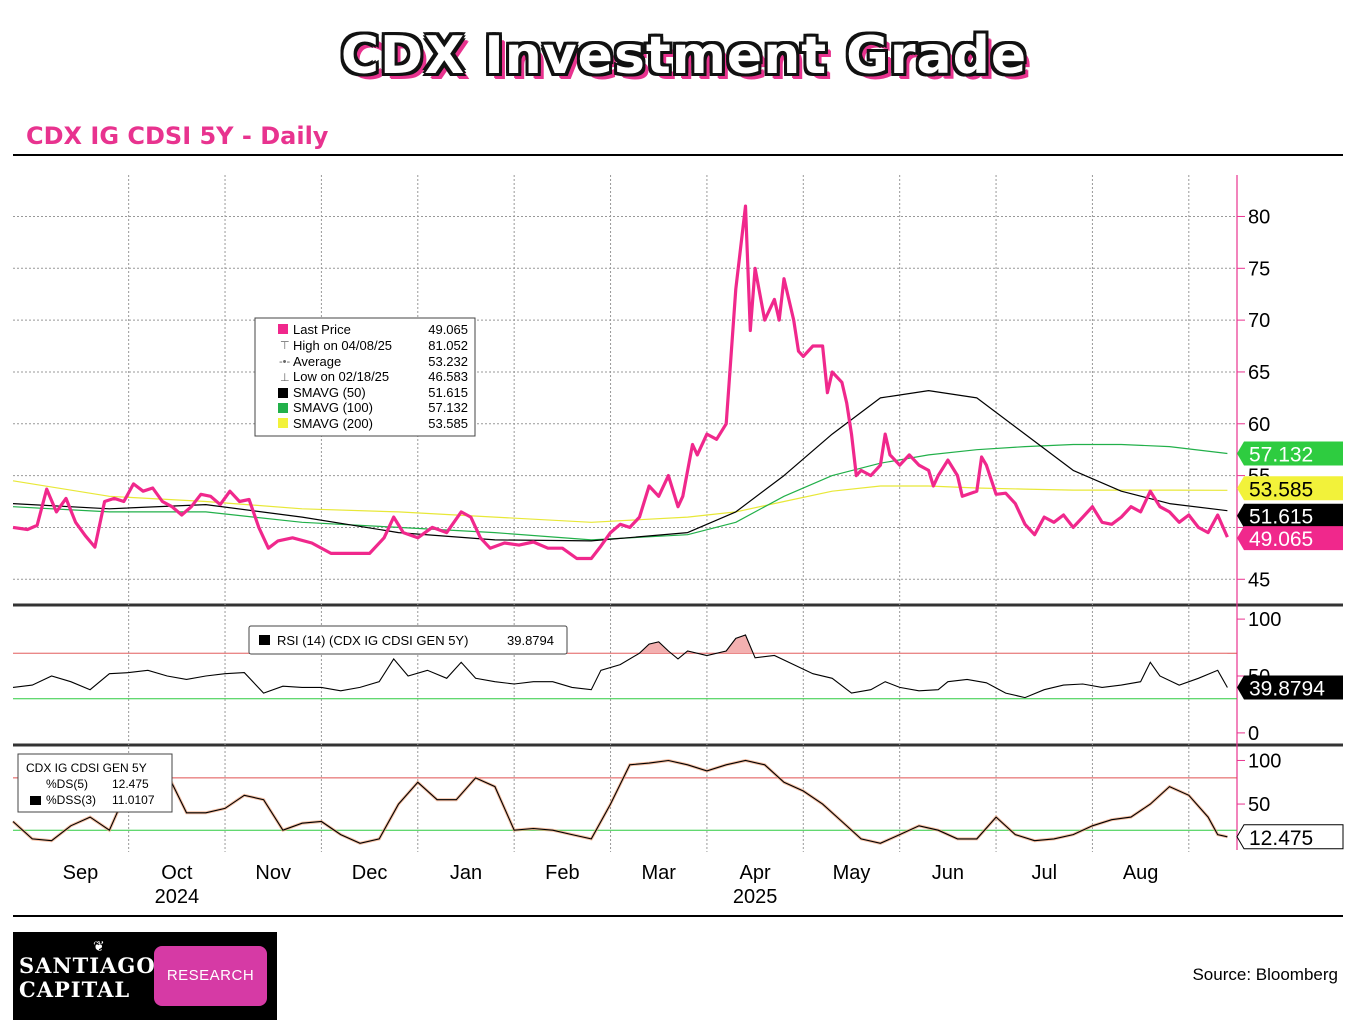 The height and width of the screenshot is (1026, 1368). Describe the element at coordinates (87, 965) in the screenshot. I see `logo-line-1: SANTIAGO` at that location.